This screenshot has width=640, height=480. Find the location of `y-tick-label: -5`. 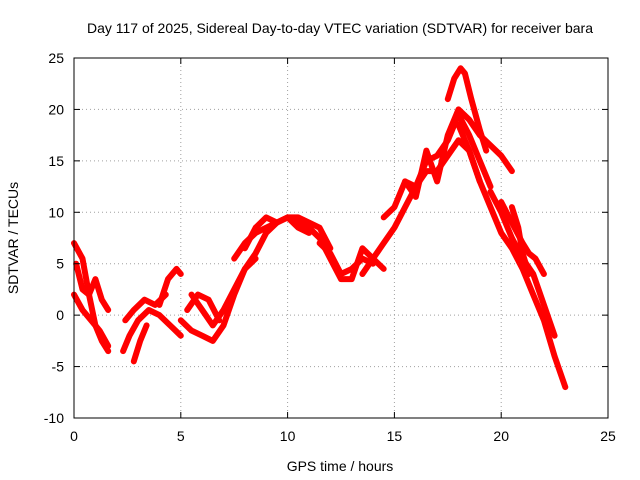

y-tick-label: -5 is located at coordinates (58, 367).